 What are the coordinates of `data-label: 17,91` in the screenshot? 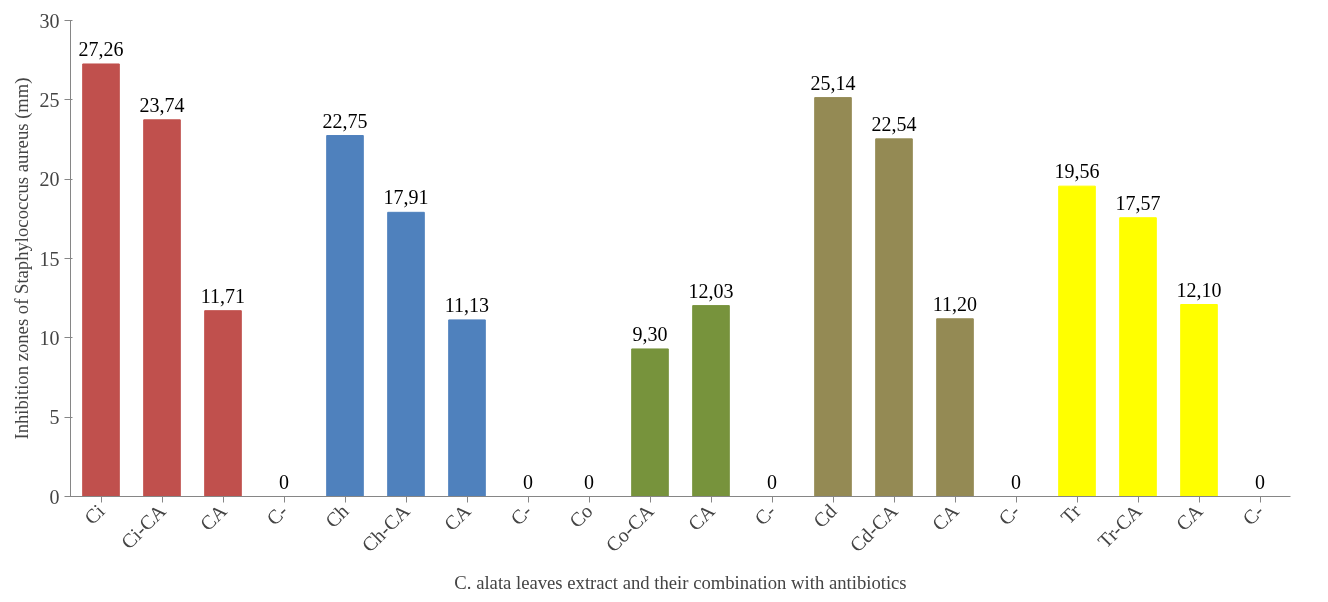 It's located at (406, 197).